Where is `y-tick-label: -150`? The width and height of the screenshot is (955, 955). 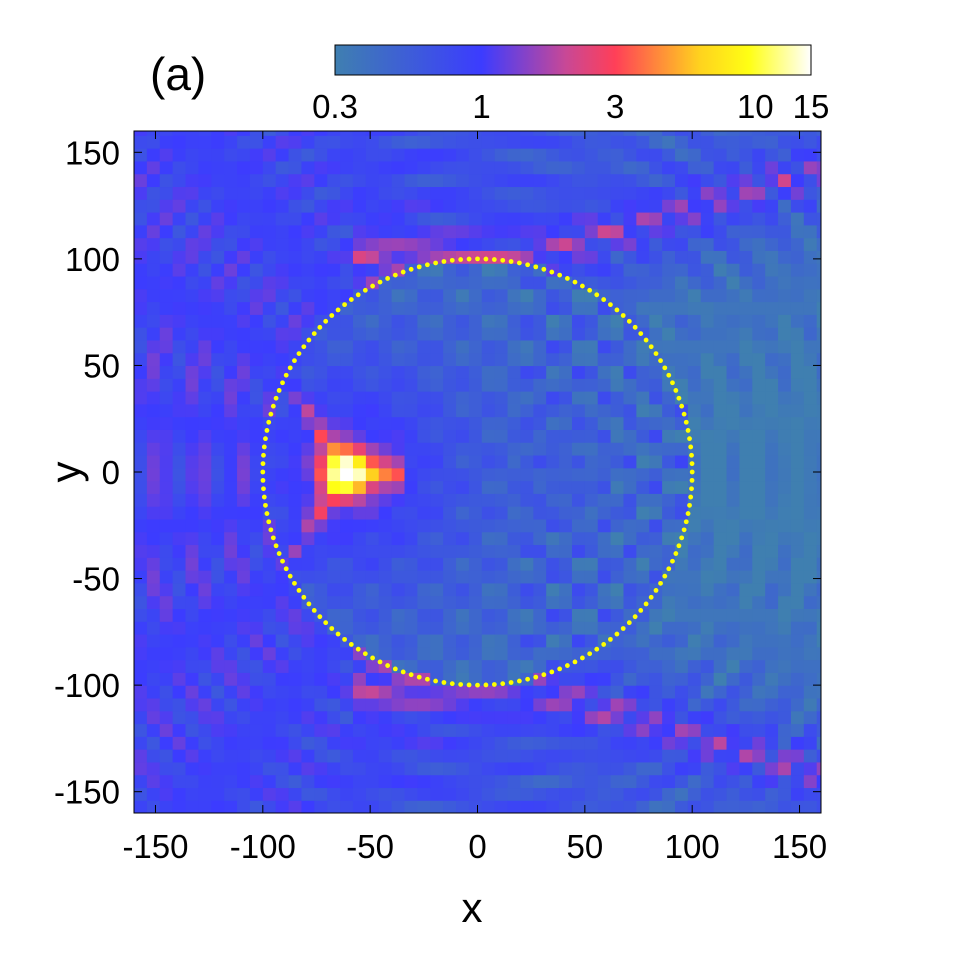 y-tick-label: -150 is located at coordinates (87, 792).